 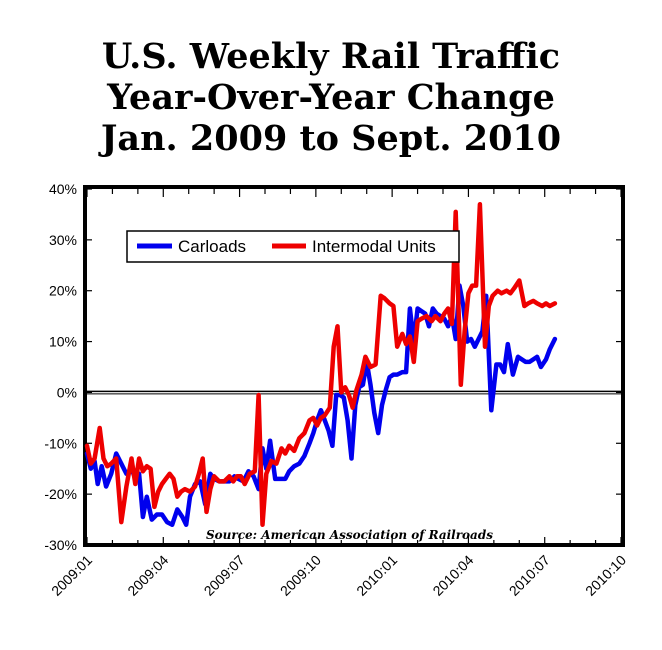 What do you see at coordinates (212, 246) in the screenshot?
I see `legend-label-carloads: Carloads` at bounding box center [212, 246].